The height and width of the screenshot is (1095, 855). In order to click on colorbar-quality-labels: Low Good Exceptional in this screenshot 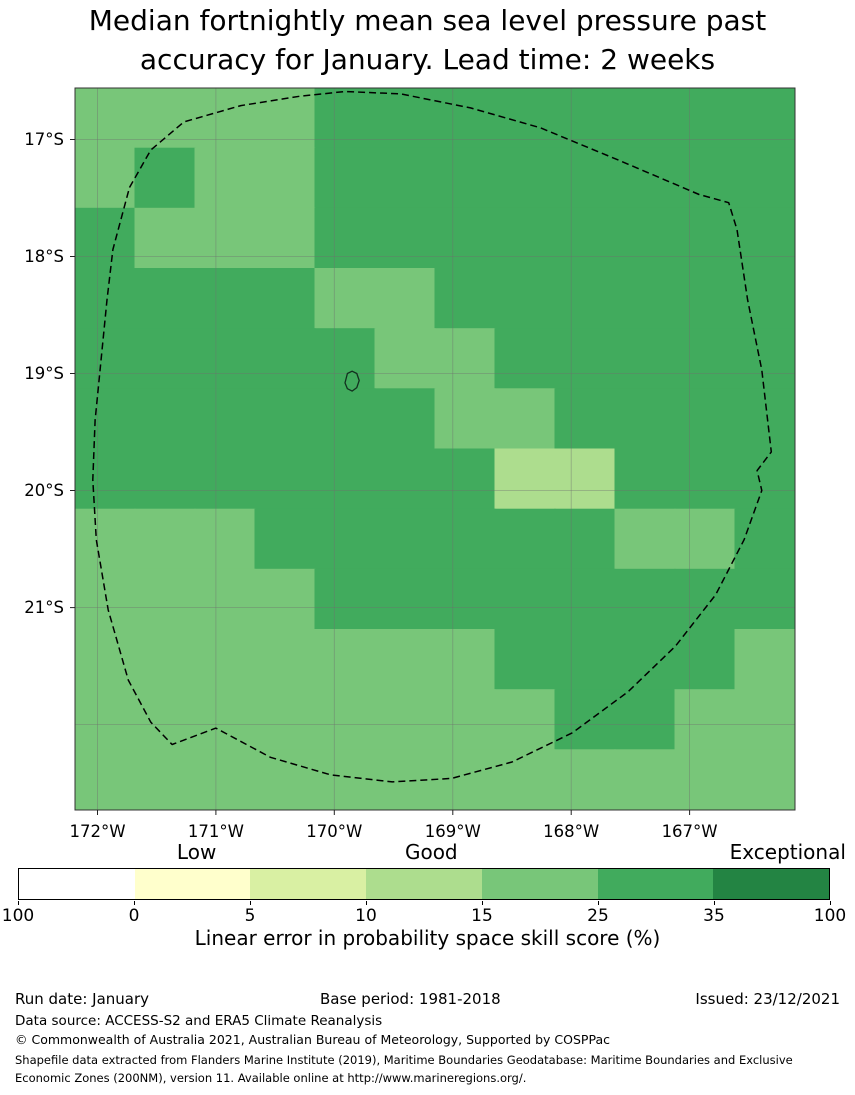, I will do `click(427, 853)`.